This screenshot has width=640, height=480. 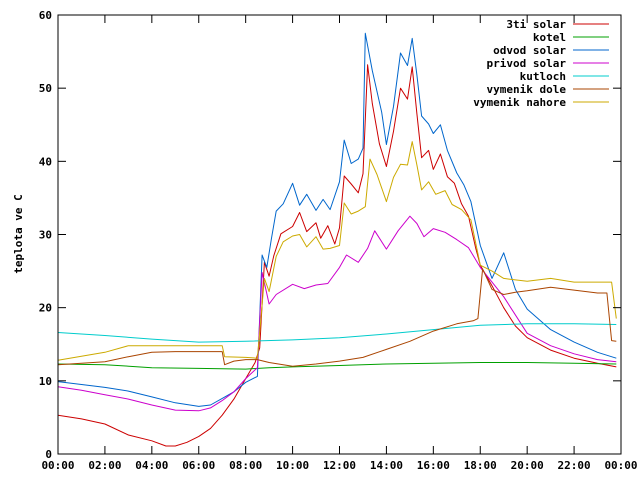 I want to click on legend-label: kutloch, so click(x=543, y=76).